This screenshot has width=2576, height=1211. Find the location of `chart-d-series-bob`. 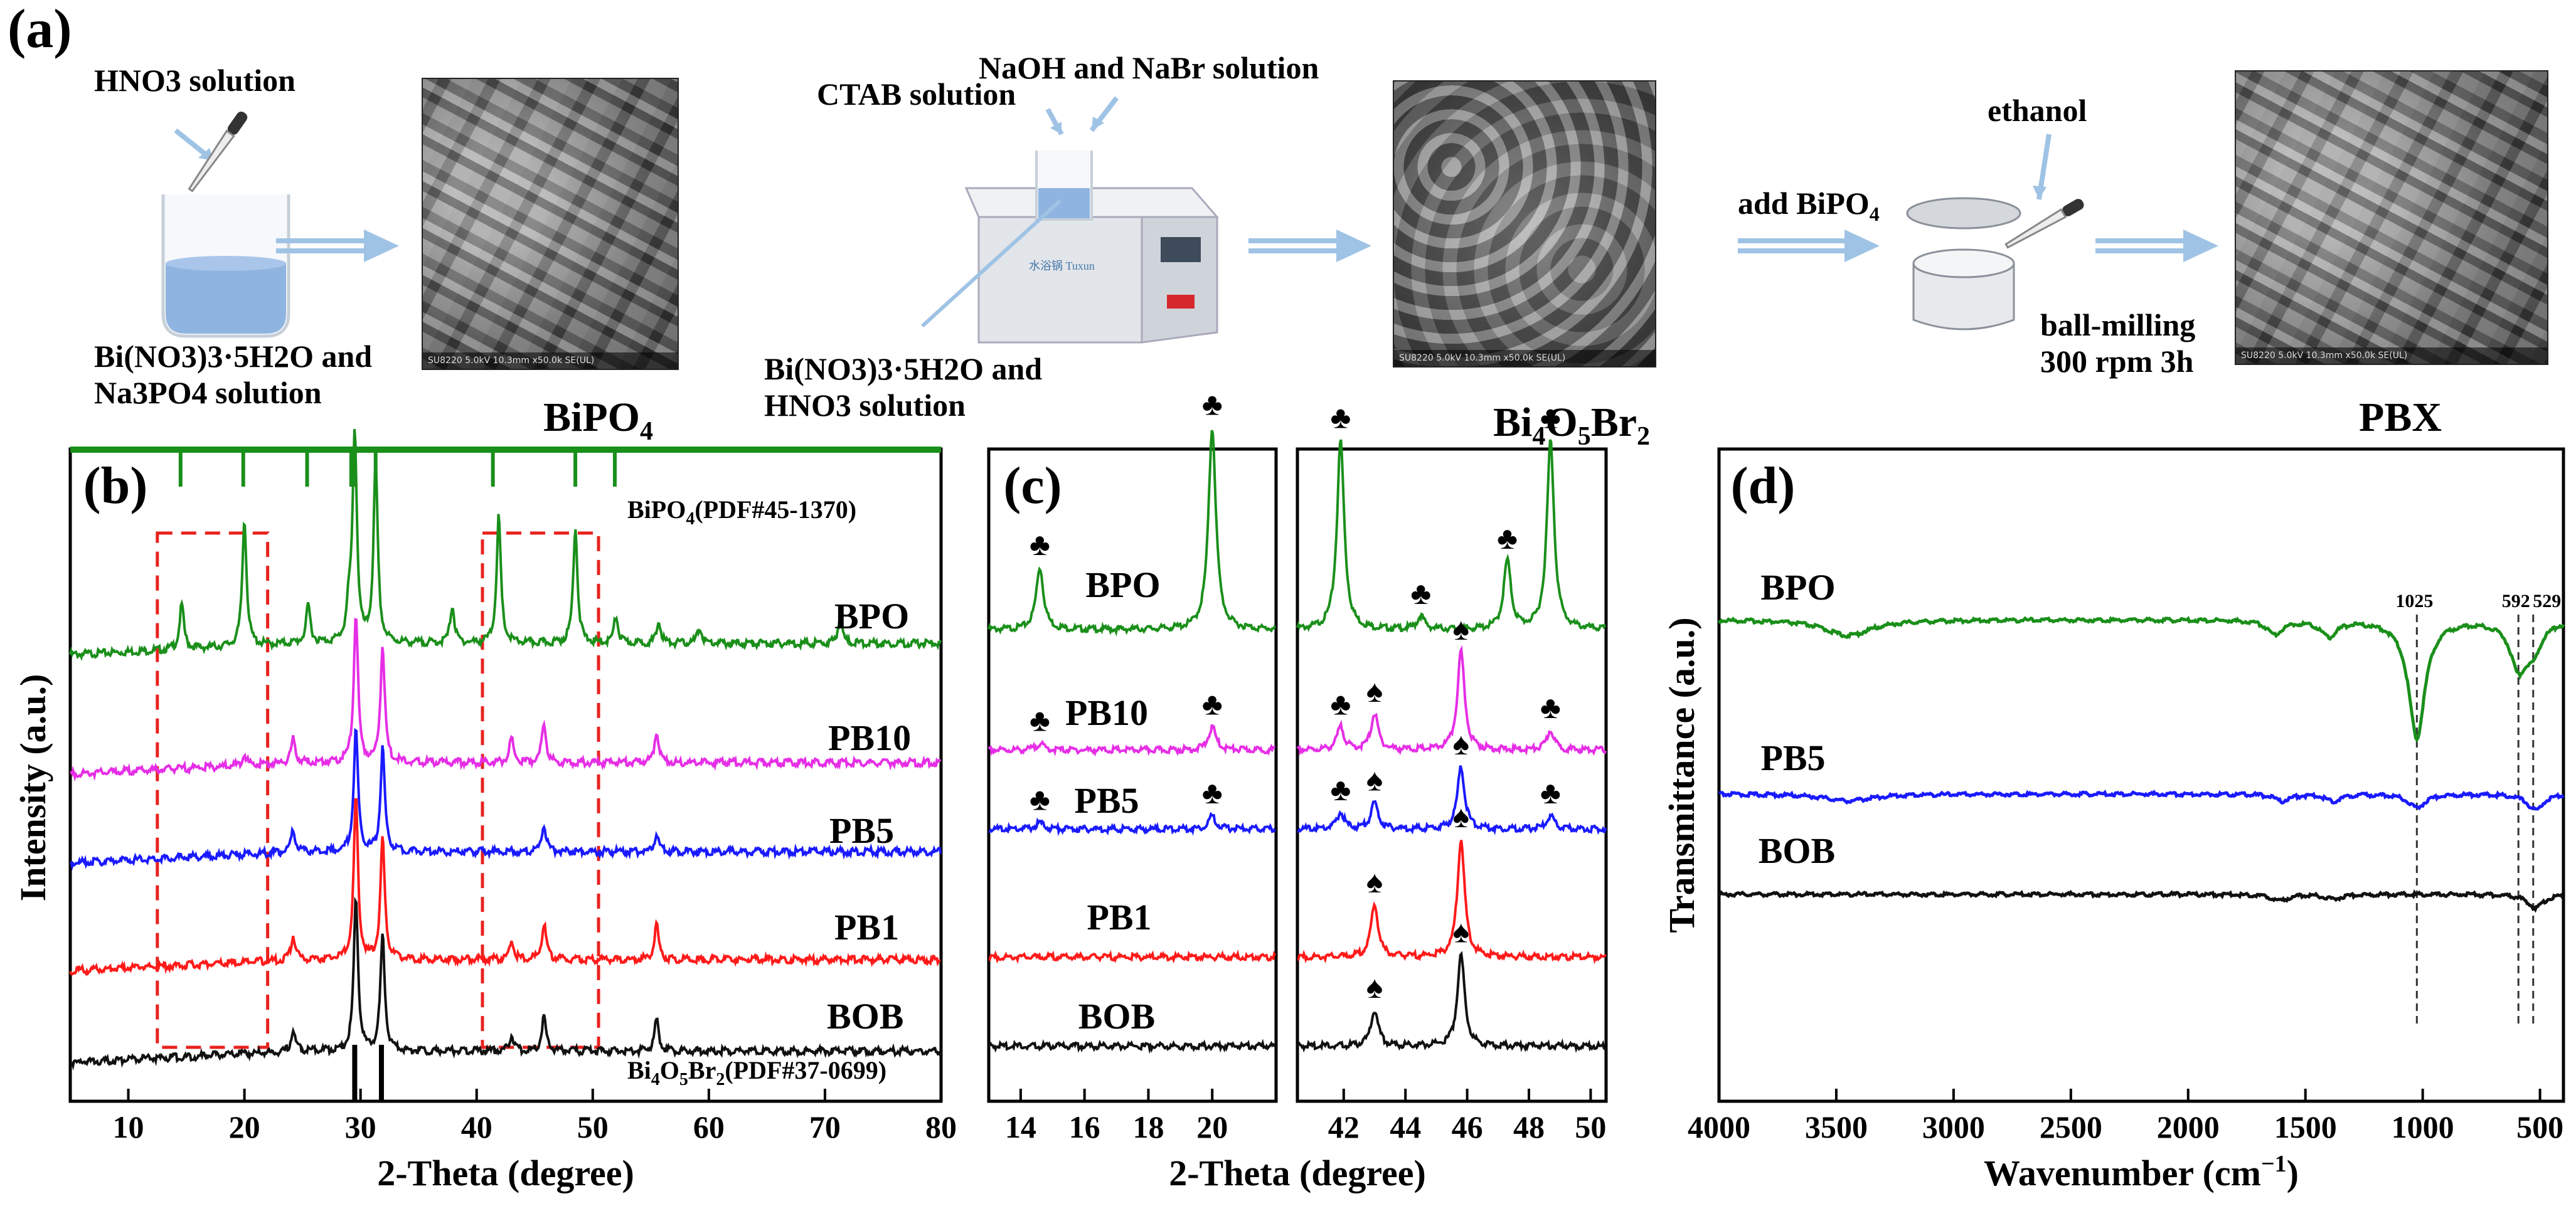

chart-d-series-bob is located at coordinates (2141, 901).